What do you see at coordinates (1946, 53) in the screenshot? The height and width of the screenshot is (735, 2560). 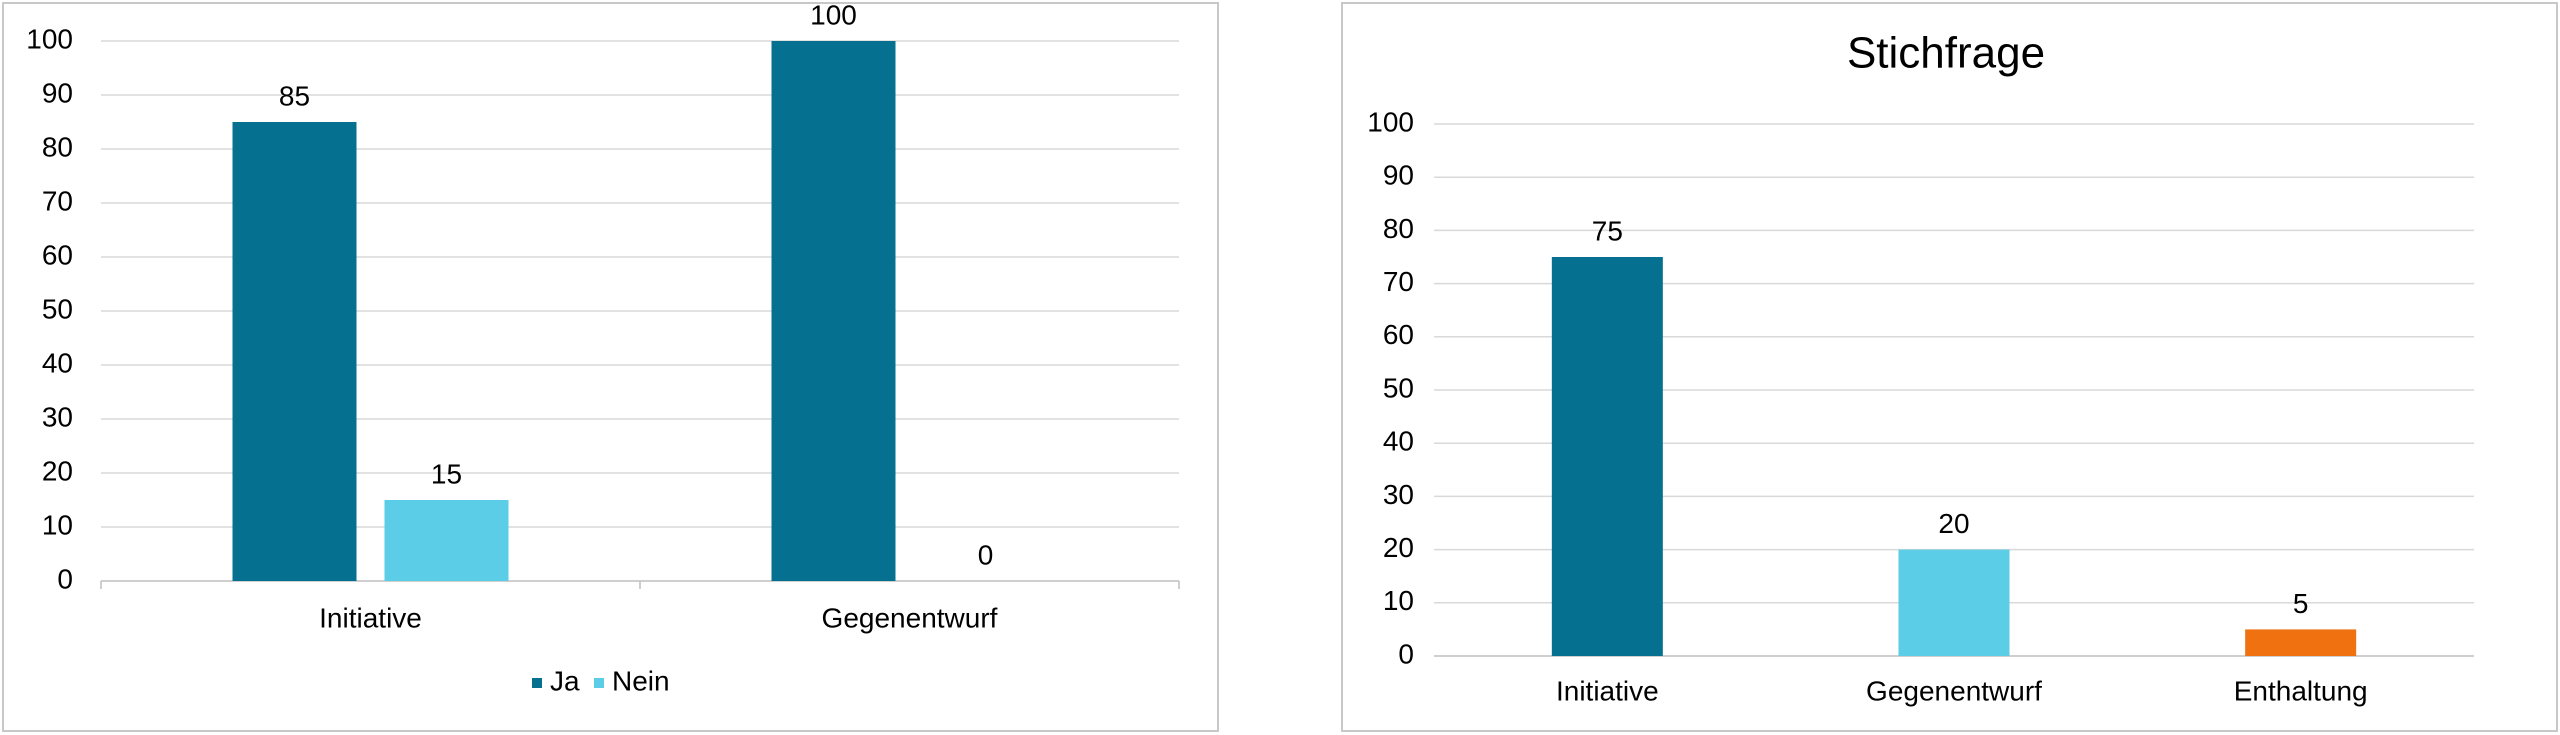 I see `chart-title: Stichfrage` at bounding box center [1946, 53].